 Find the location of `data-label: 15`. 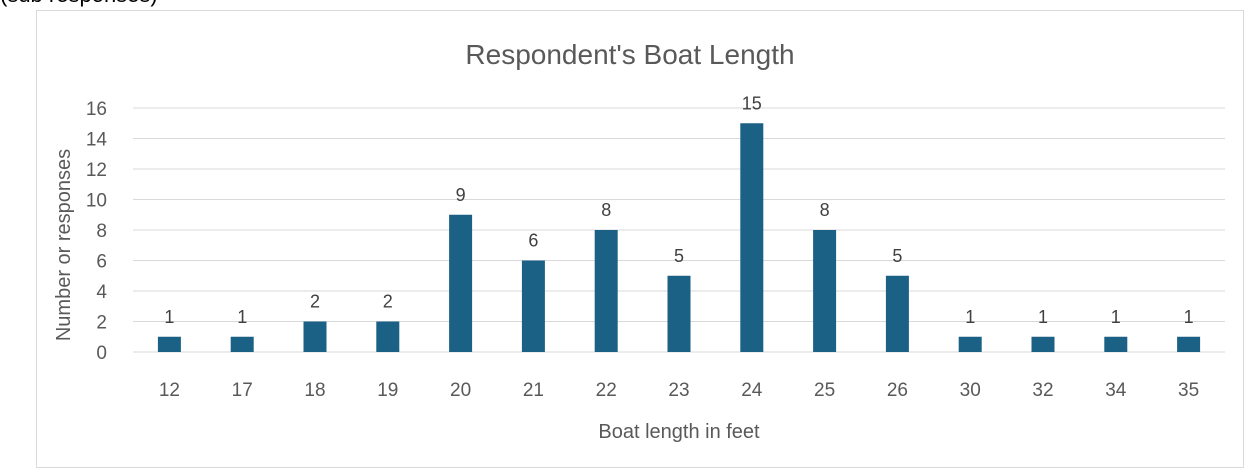

data-label: 15 is located at coordinates (752, 103).